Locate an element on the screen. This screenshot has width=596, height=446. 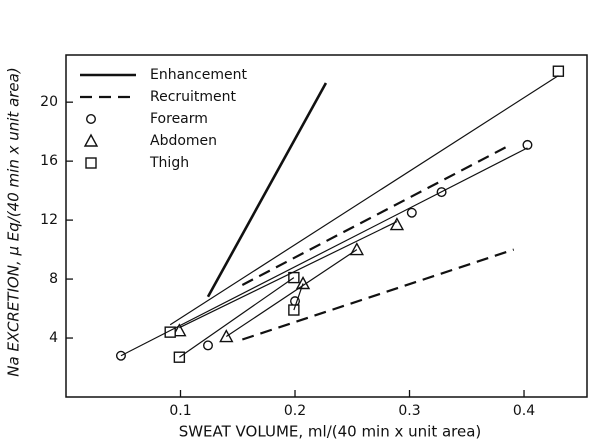
x-tick-label: 0.3 is located at coordinates (409, 411).